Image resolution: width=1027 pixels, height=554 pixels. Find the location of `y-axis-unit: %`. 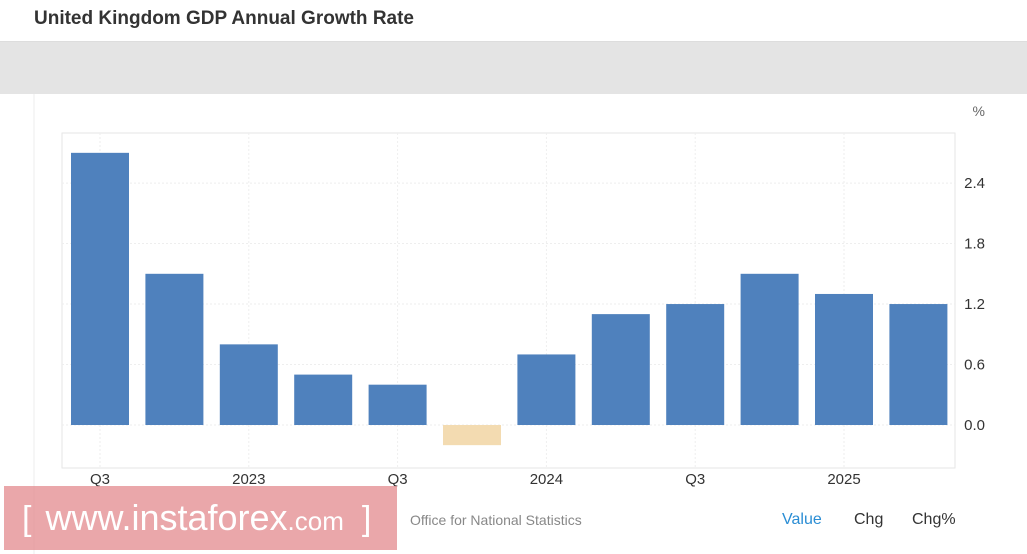

y-axis-unit: % is located at coordinates (979, 111).